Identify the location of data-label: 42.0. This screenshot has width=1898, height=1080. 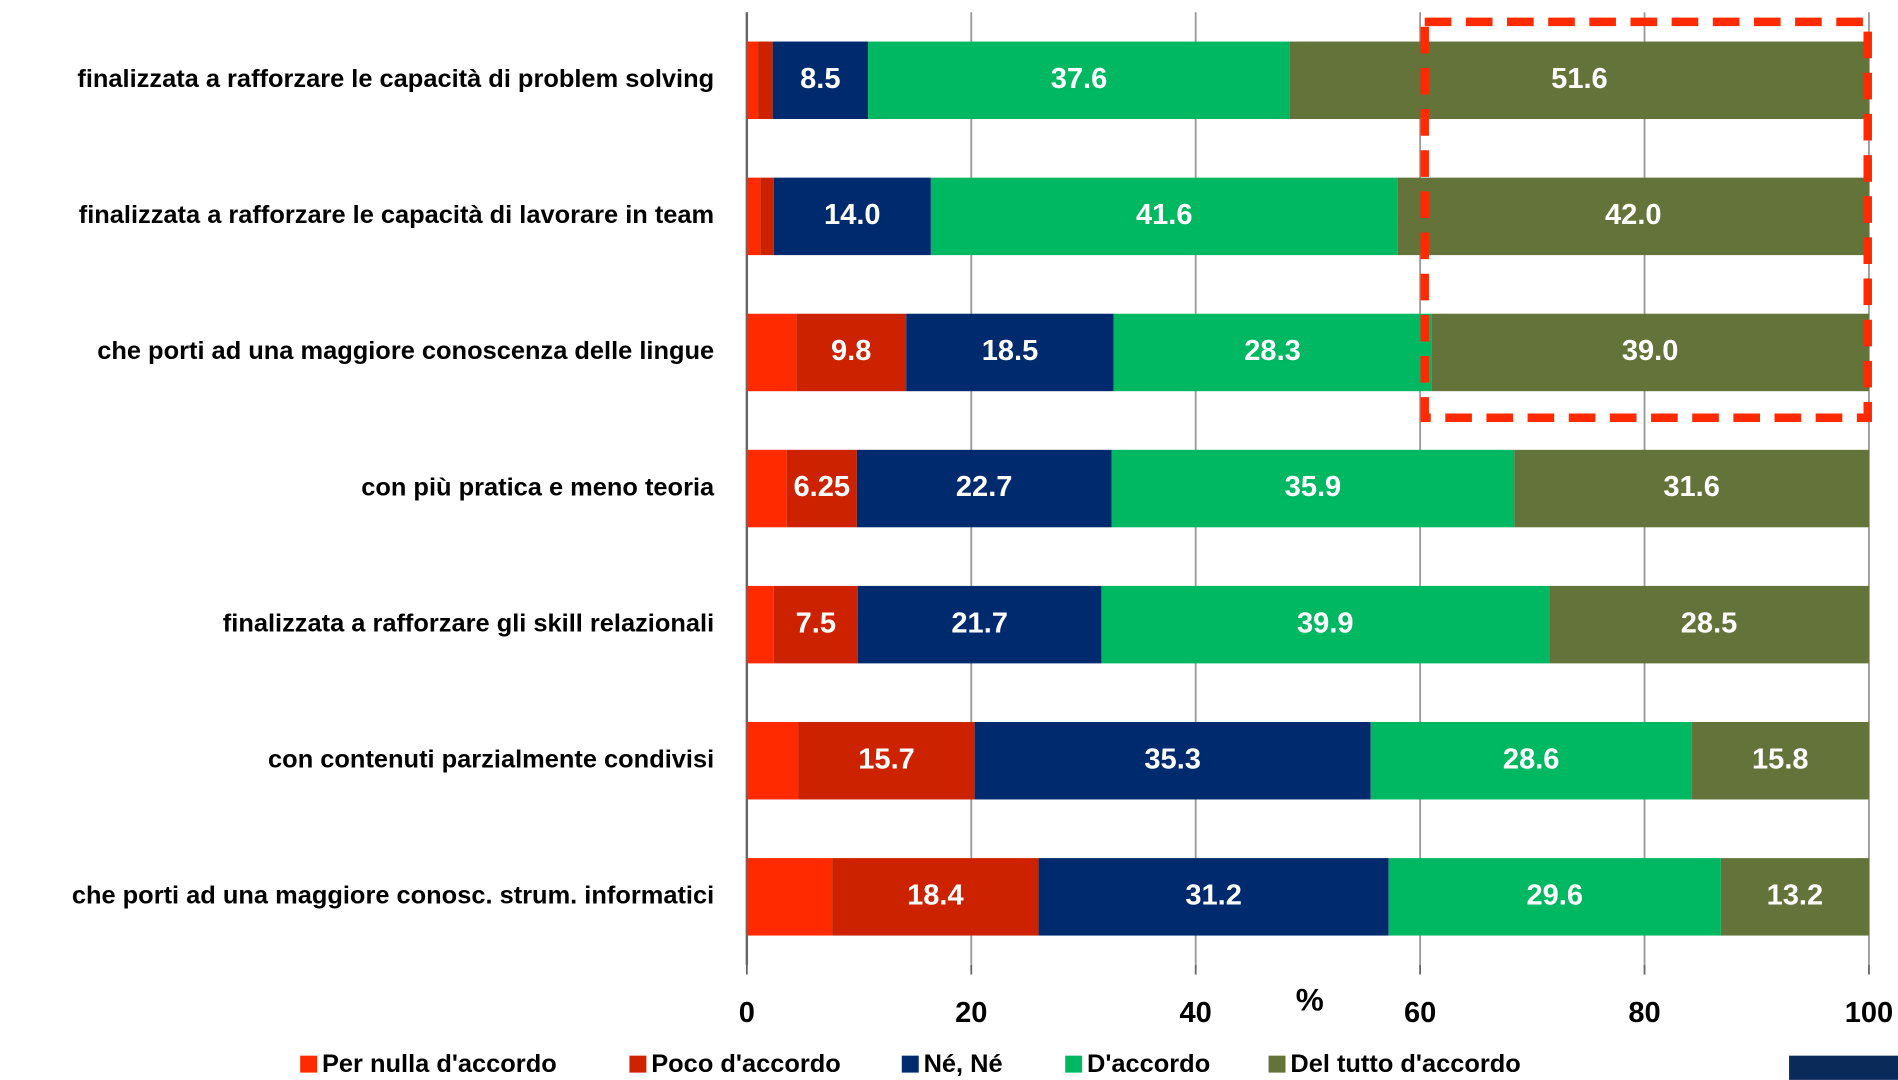
(1633, 215).